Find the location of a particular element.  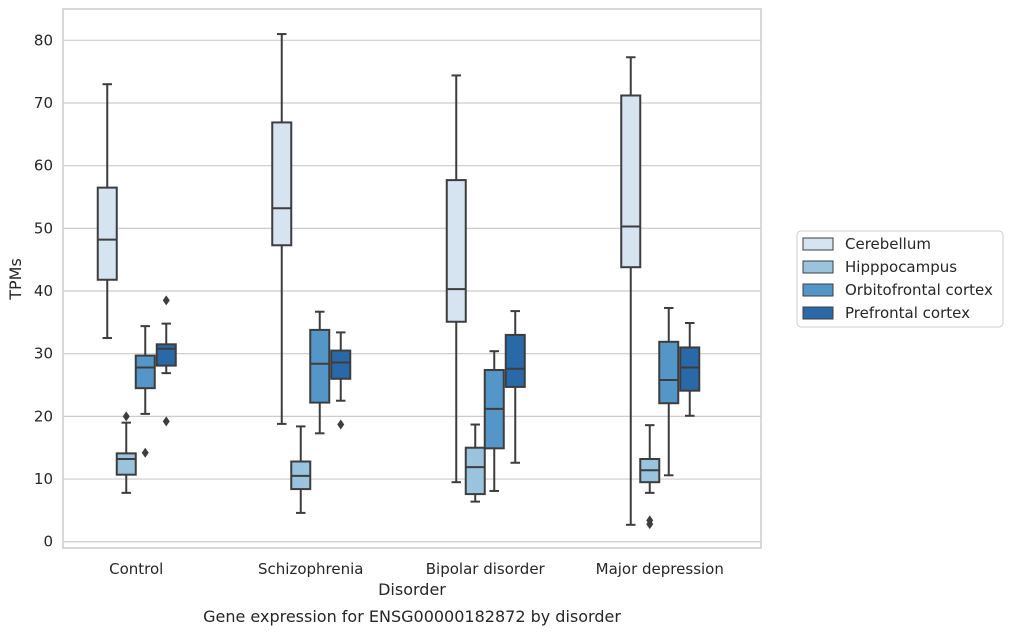

y-tick-label: 10 is located at coordinates (43, 479).